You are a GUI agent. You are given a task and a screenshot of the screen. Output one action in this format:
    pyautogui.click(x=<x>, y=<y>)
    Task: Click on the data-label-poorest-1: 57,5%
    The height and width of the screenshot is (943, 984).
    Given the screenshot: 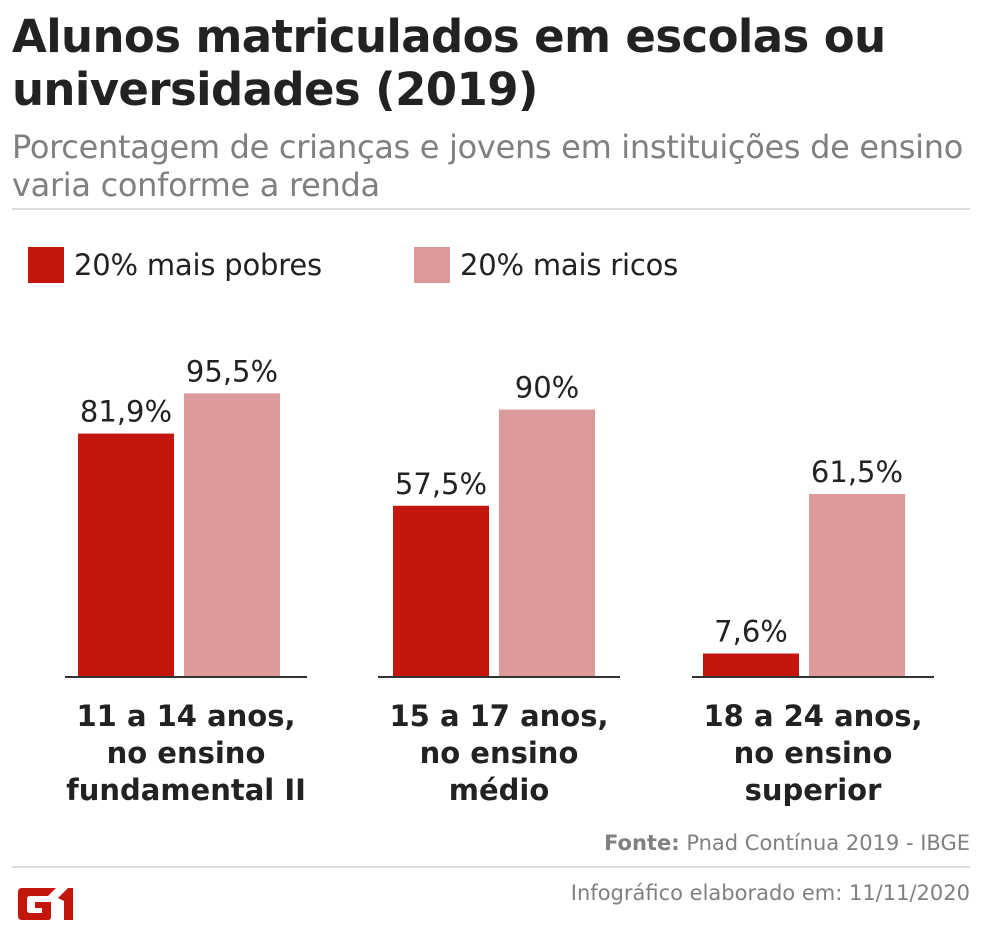 What is the action you would take?
    pyautogui.click(x=441, y=484)
    